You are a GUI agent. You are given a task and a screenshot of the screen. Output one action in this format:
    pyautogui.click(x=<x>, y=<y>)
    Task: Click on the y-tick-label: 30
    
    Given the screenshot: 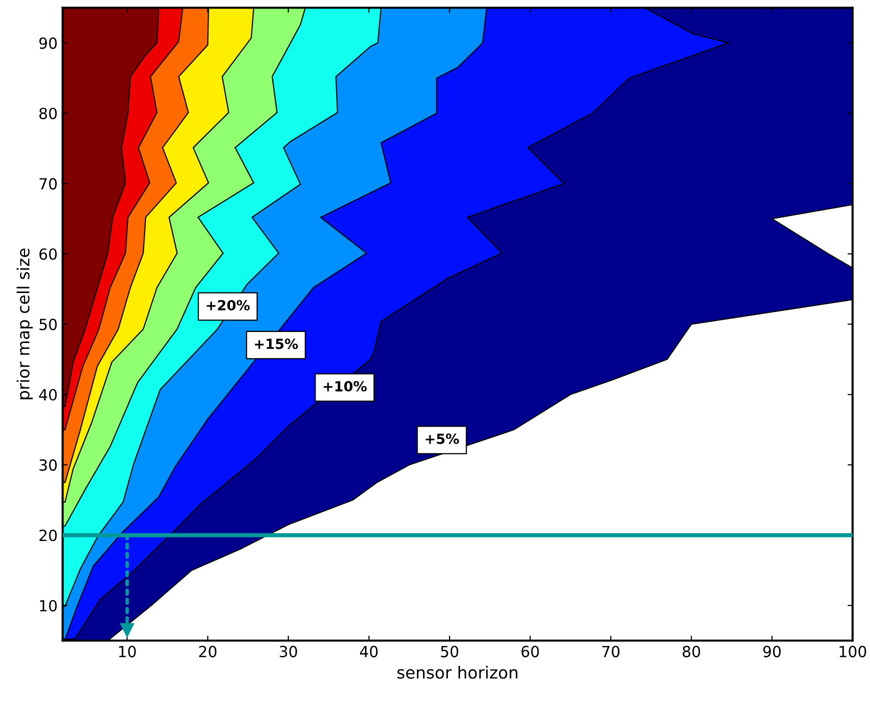 What is the action you would take?
    pyautogui.click(x=48, y=465)
    